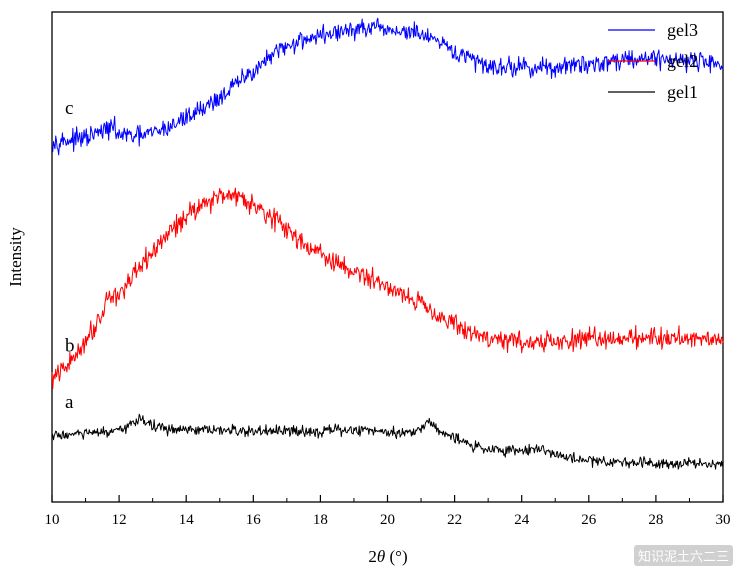 The height and width of the screenshot is (574, 739). Describe the element at coordinates (396, 556) in the screenshot. I see `x-axis-title-unit: (°)` at that location.